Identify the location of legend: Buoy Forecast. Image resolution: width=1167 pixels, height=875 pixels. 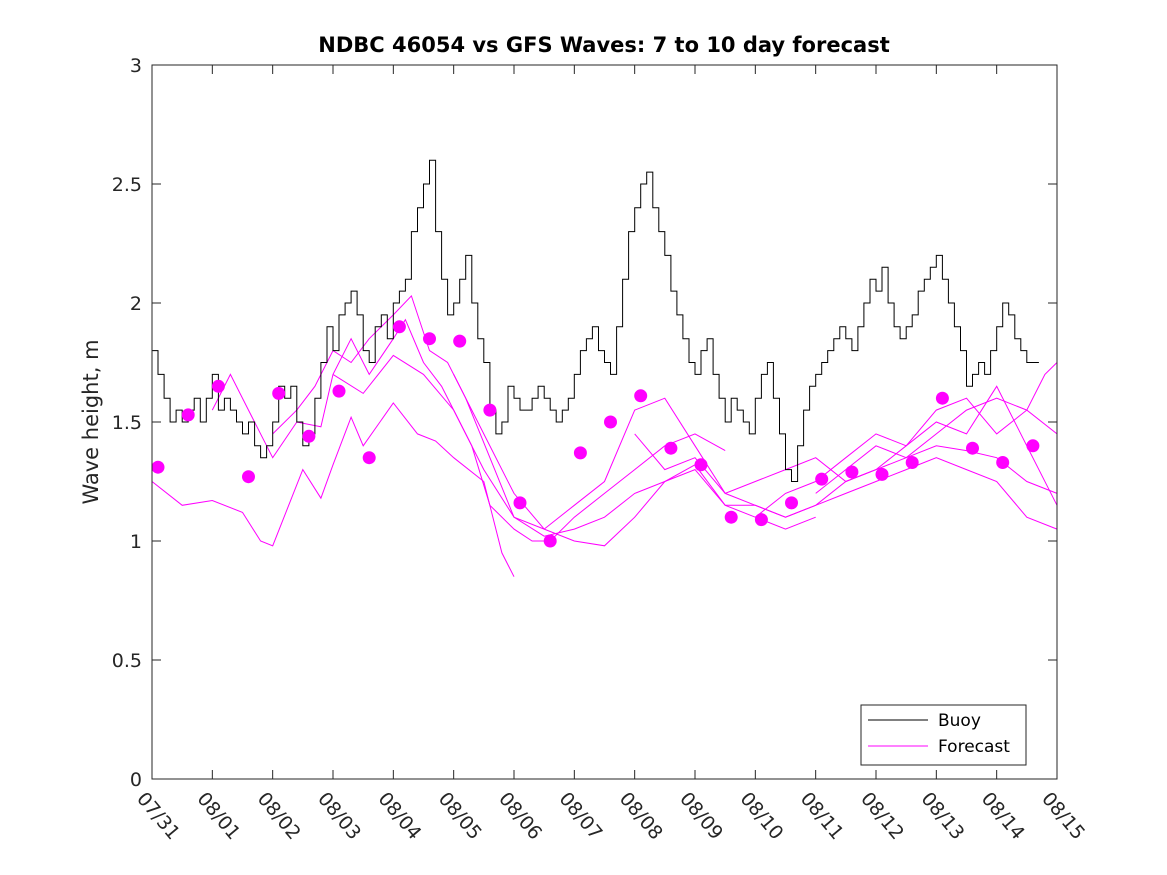
(943, 735).